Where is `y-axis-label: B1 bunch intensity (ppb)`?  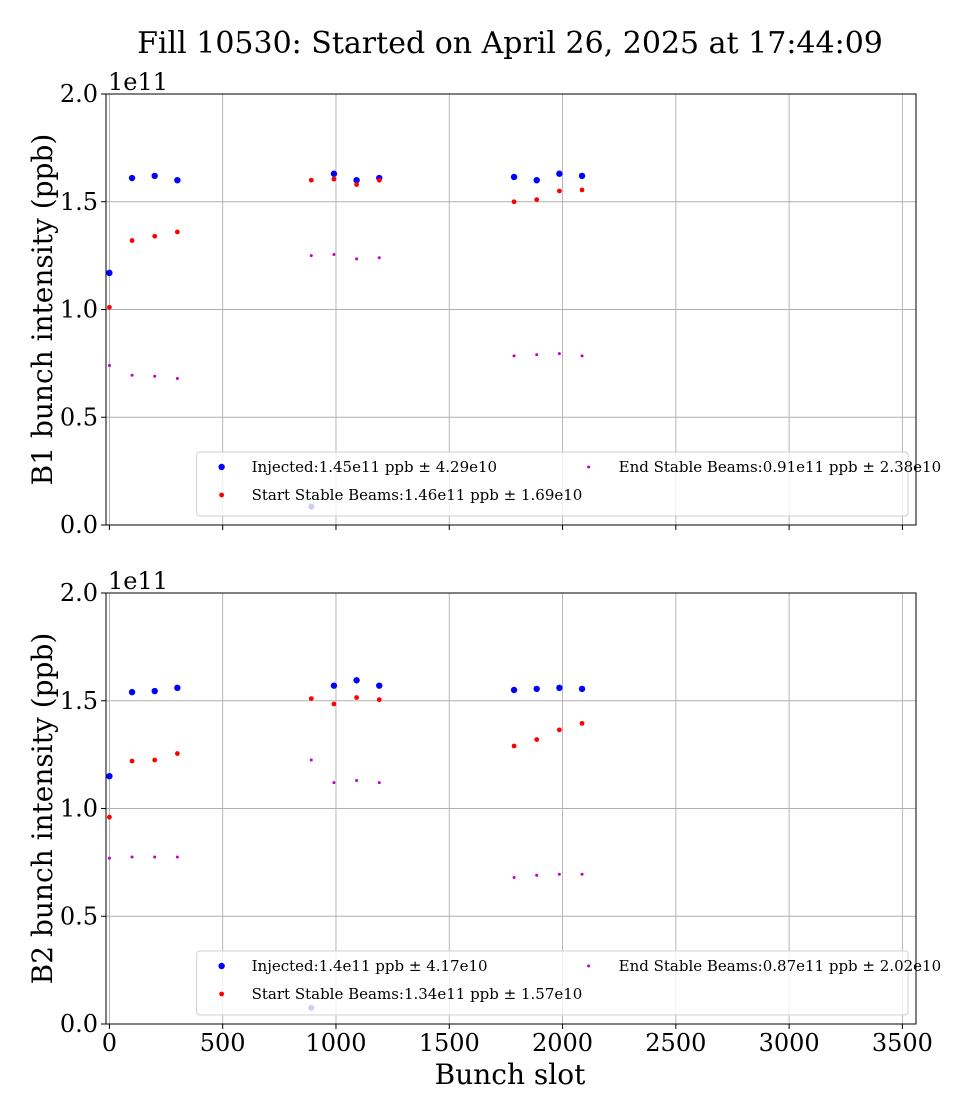 y-axis-label: B1 bunch intensity (ppb) is located at coordinates (42, 310).